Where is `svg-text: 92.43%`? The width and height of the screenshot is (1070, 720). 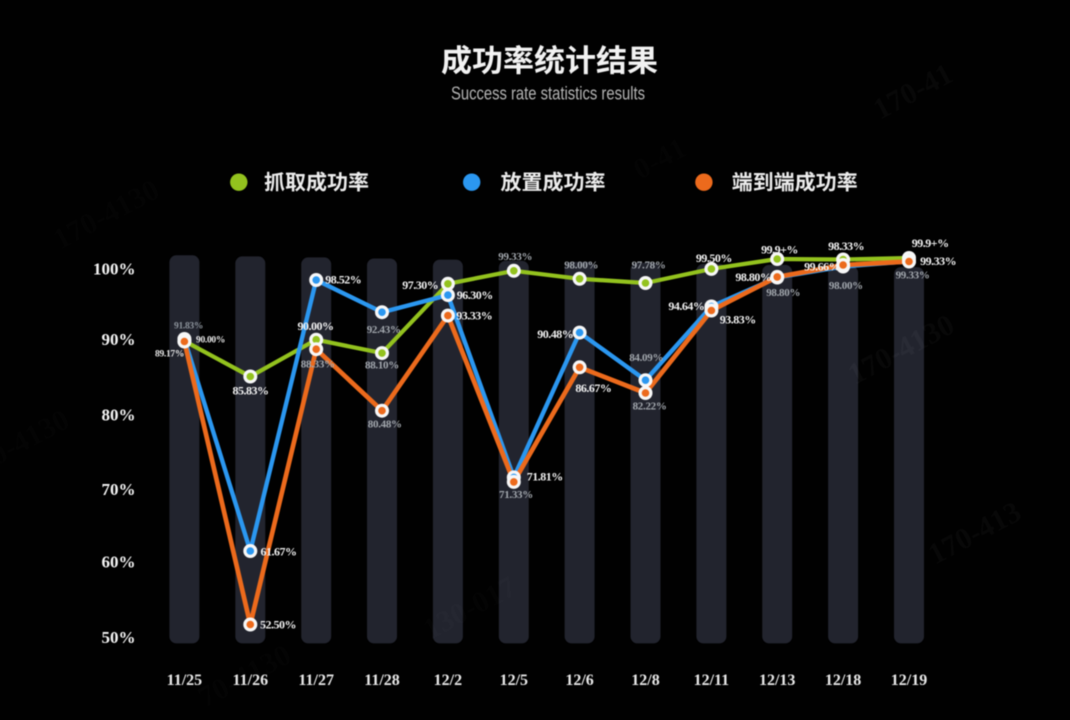 svg-text: 92.43% is located at coordinates (384, 330).